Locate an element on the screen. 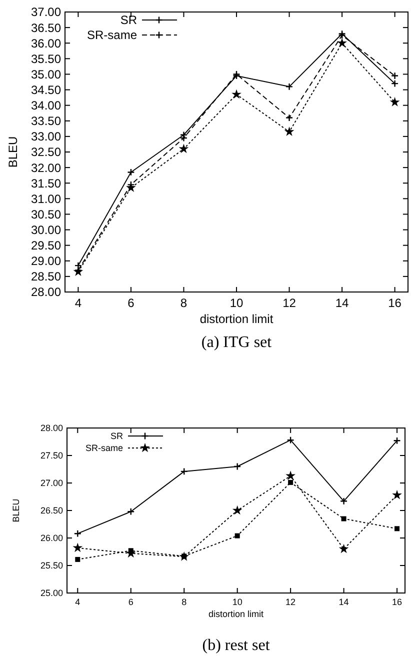 Image resolution: width=411 pixels, height=665 pixels. text: (b) rest set is located at coordinates (236, 645).